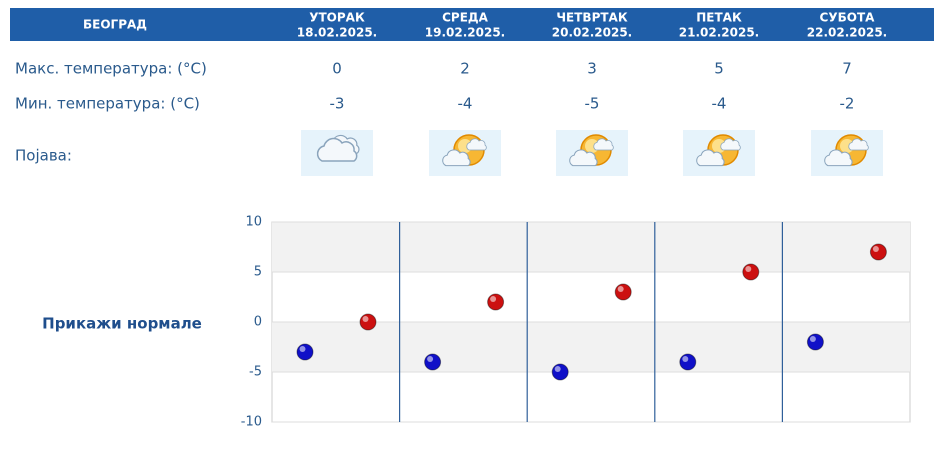 The image size is (944, 452). I want to click on header-bar, so click(472, 24).